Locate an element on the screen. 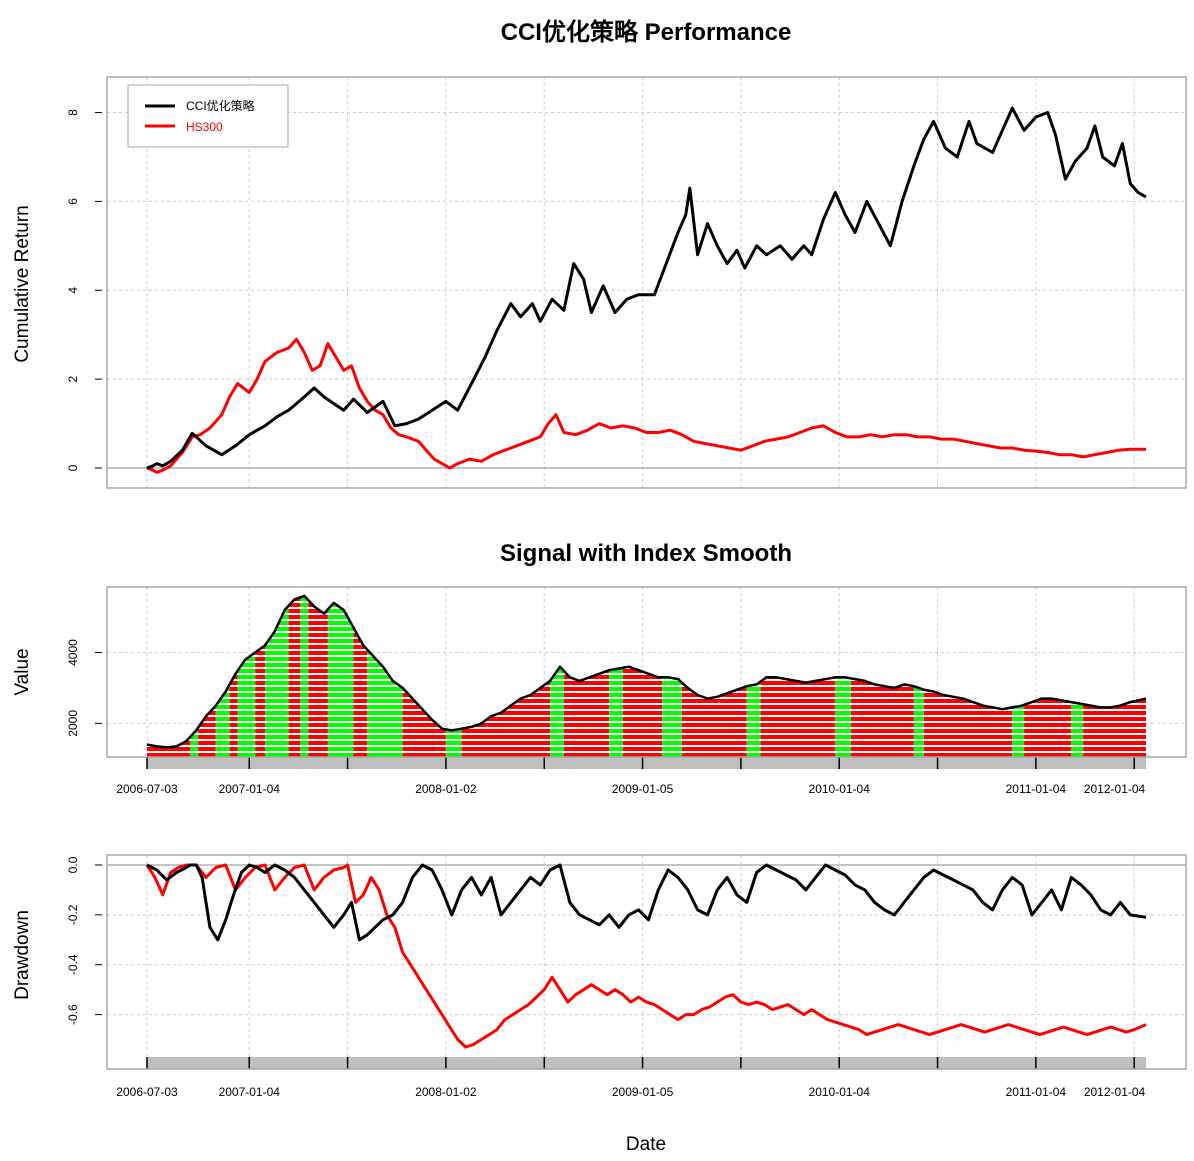 Image resolution: width=1194 pixels, height=1161 pixels. series-line-index-smooth is located at coordinates (646, 671).